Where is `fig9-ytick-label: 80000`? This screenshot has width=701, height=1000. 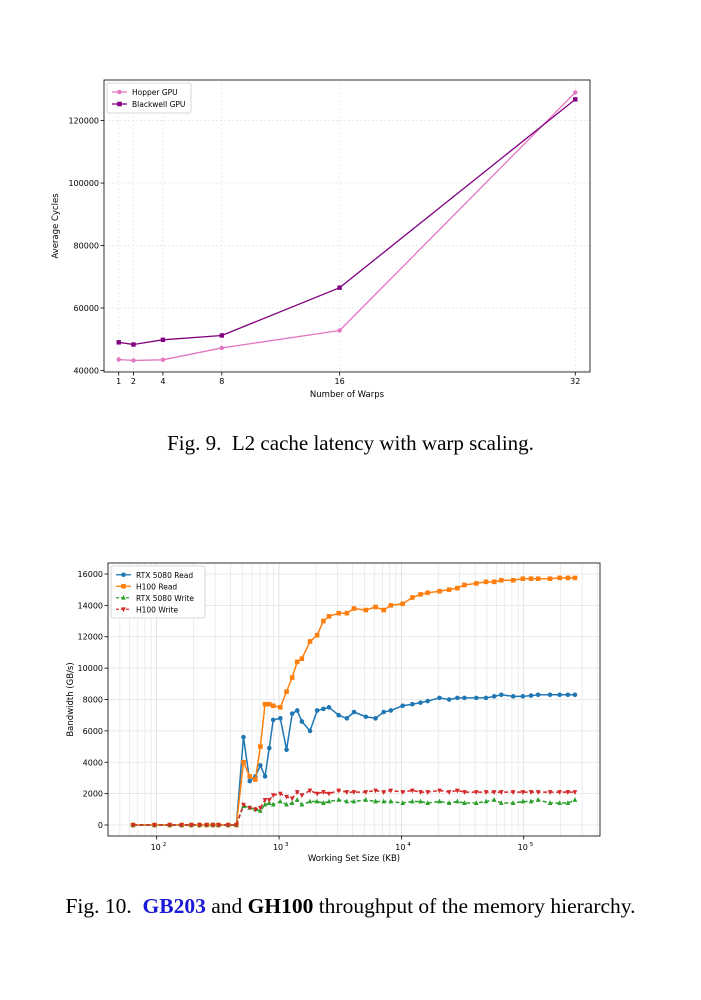
fig9-ytick-label: 80000 is located at coordinates (86, 246).